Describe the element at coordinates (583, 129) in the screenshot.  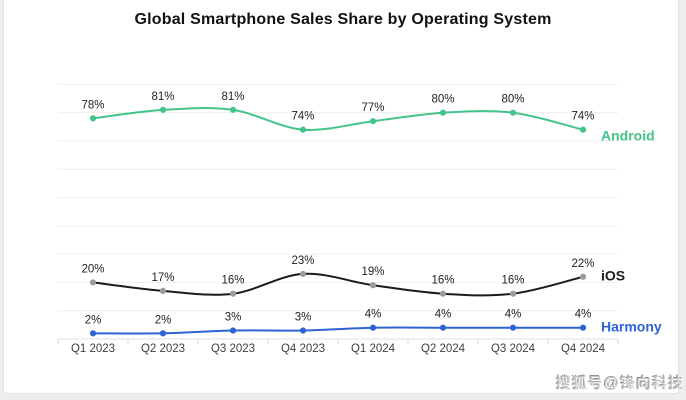
I see `android-point-q4-2024` at that location.